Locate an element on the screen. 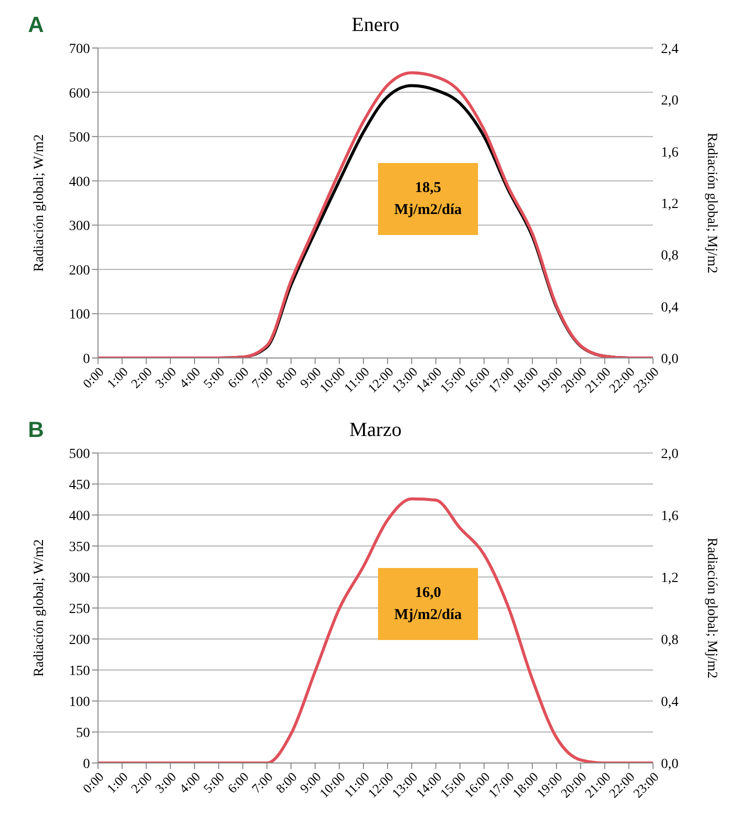 This screenshot has height=827, width=751. chart-title: Enero is located at coordinates (376, 25).